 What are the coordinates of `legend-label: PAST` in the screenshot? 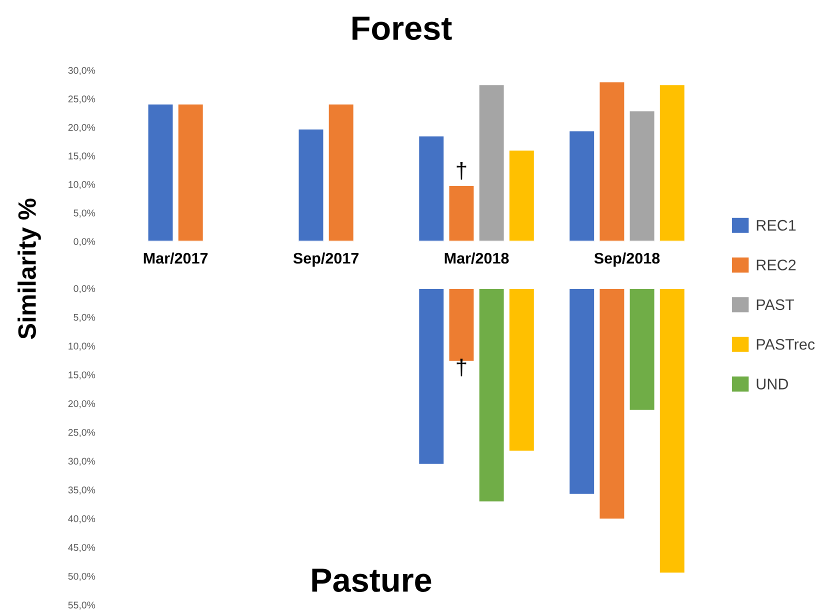 It's located at (775, 304).